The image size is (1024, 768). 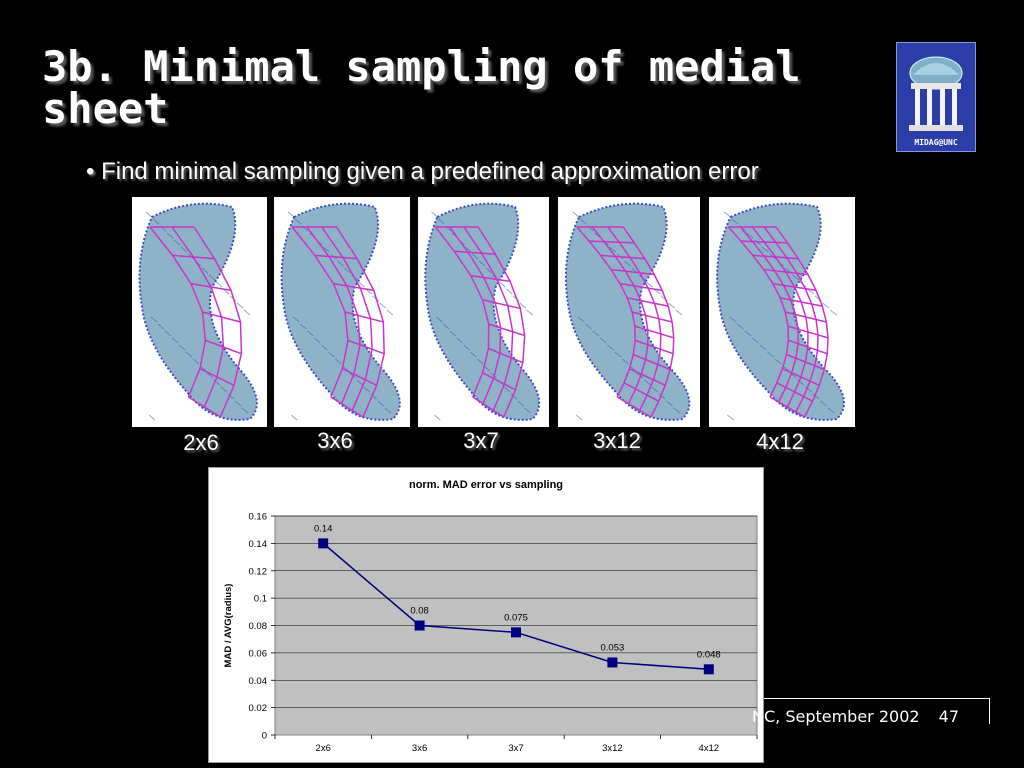 I want to click on panel-label: 3x12, so click(x=617, y=440).